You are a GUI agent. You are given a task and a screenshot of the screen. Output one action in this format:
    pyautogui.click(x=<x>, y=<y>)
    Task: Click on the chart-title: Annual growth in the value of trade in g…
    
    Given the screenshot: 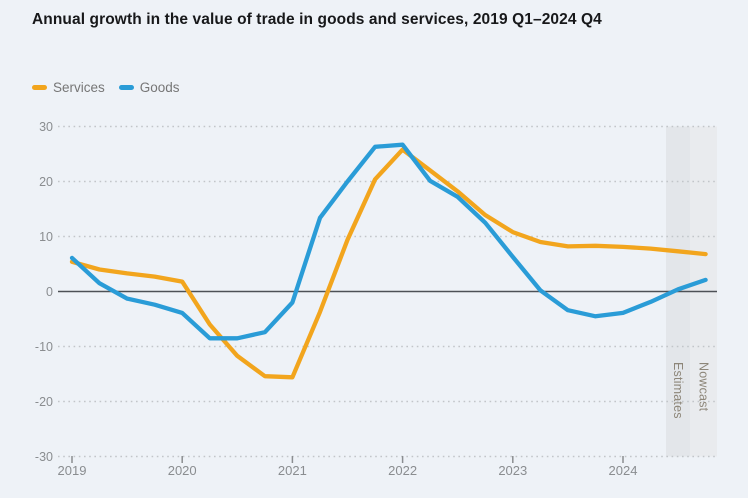 What is the action you would take?
    pyautogui.click(x=317, y=19)
    